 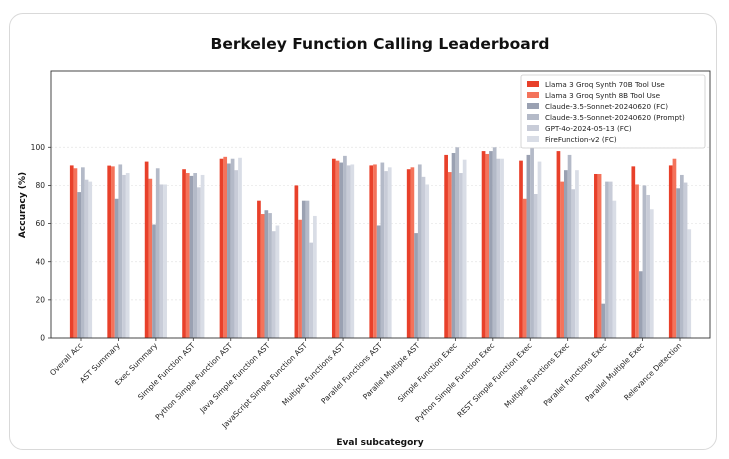 I want to click on legend-box, so click(x=613, y=111).